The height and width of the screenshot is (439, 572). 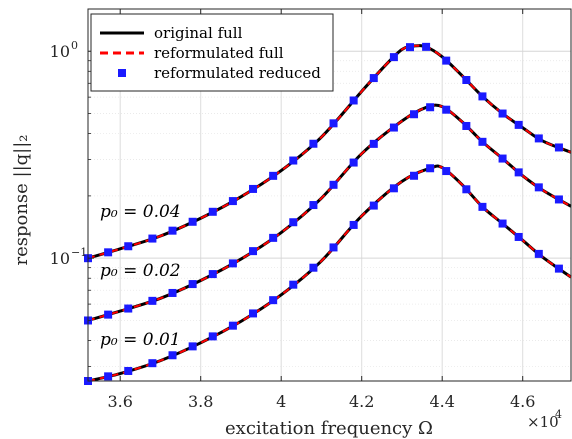 I want to click on x-tick-label: 4, so click(x=281, y=401).